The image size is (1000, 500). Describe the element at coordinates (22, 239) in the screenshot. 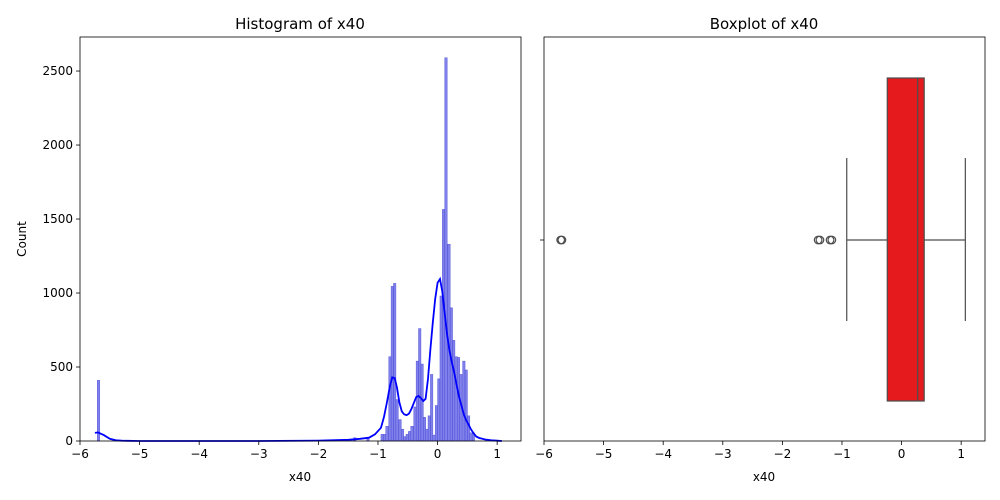

I see `histogram-y-axis-label: Count` at that location.